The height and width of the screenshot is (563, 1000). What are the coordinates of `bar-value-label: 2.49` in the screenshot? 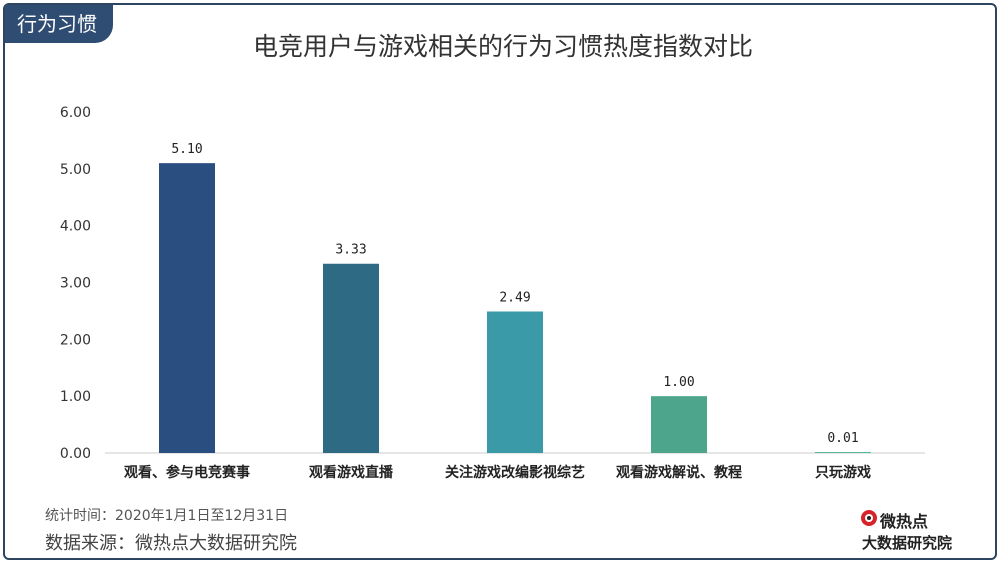 It's located at (514, 297).